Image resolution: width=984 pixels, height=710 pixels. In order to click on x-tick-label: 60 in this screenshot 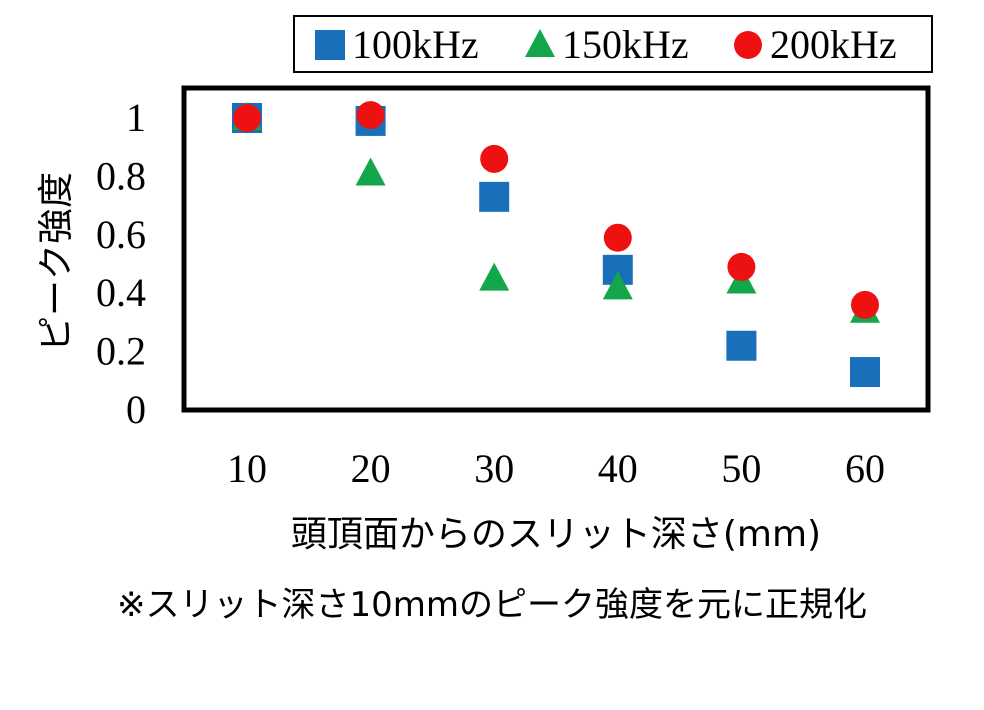, I will do `click(865, 468)`.